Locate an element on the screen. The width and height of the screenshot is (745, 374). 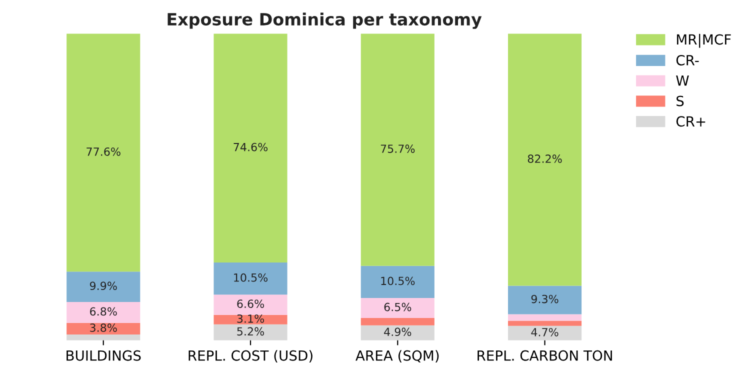
data-label: 4.7% is located at coordinates (544, 332).